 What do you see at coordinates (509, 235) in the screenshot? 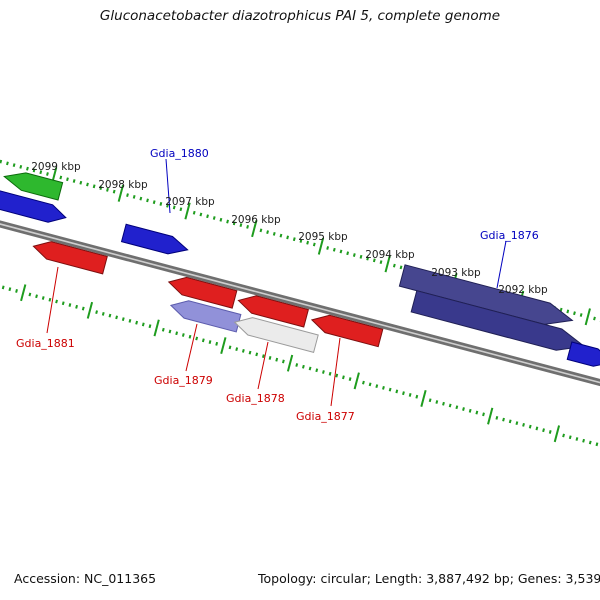
I see `gene-label-gdia-1876: Gdia_1876` at bounding box center [509, 235].